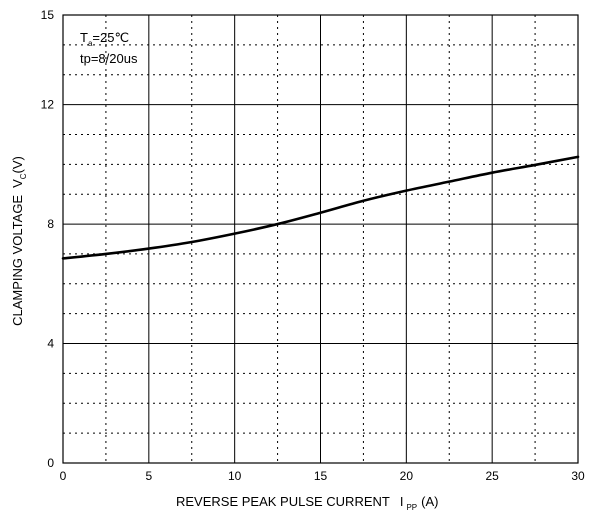 This screenshot has width=590, height=515. Describe the element at coordinates (407, 476) in the screenshot. I see `x-tick-label: 20` at that location.